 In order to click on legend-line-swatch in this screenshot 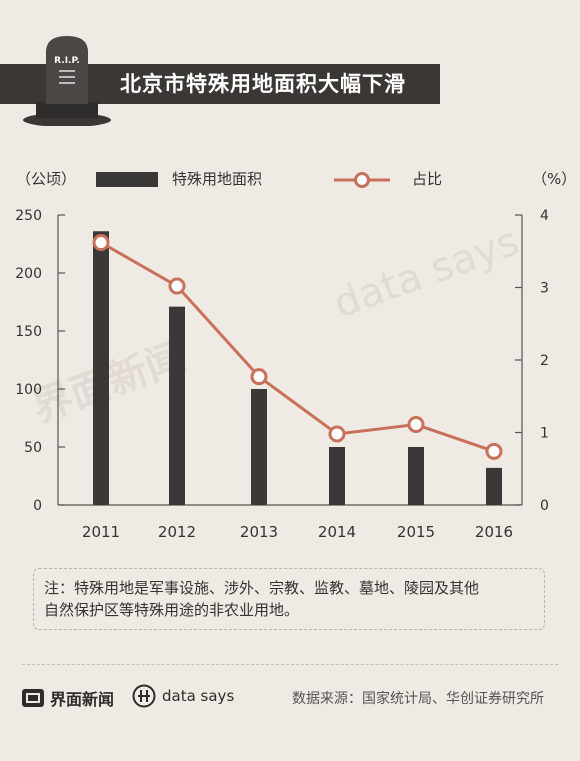, I will do `click(362, 180)`.